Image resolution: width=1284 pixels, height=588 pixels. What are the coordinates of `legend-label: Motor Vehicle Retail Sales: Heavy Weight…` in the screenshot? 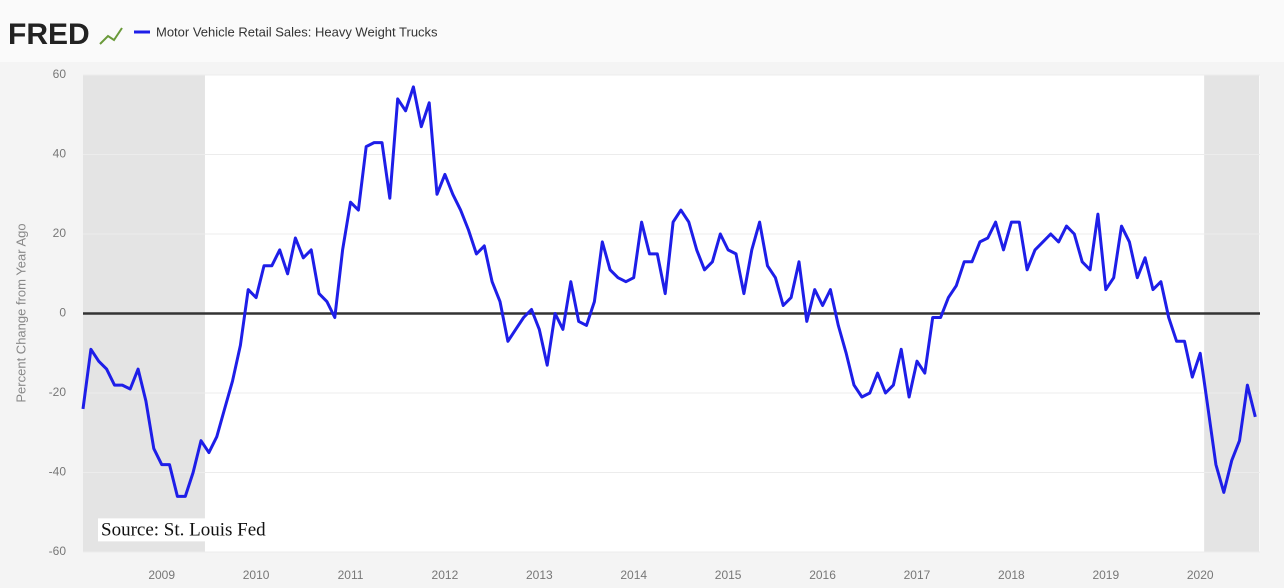 It's located at (297, 31).